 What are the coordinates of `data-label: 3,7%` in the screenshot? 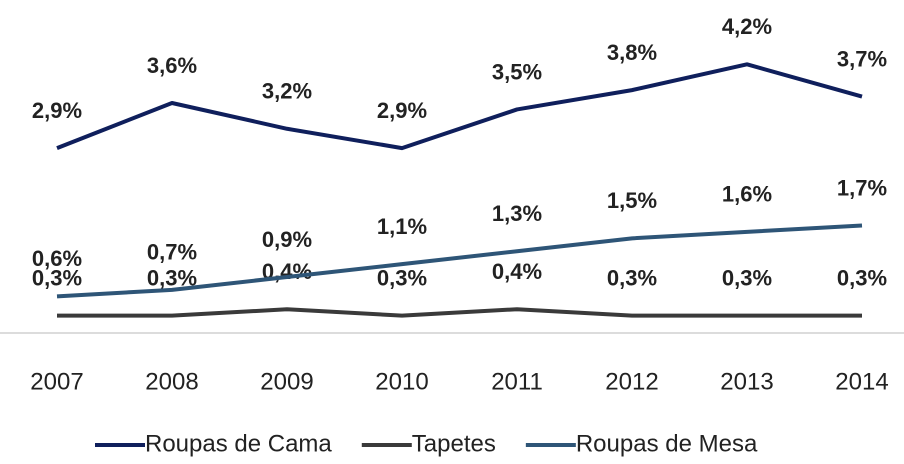 It's located at (862, 58).